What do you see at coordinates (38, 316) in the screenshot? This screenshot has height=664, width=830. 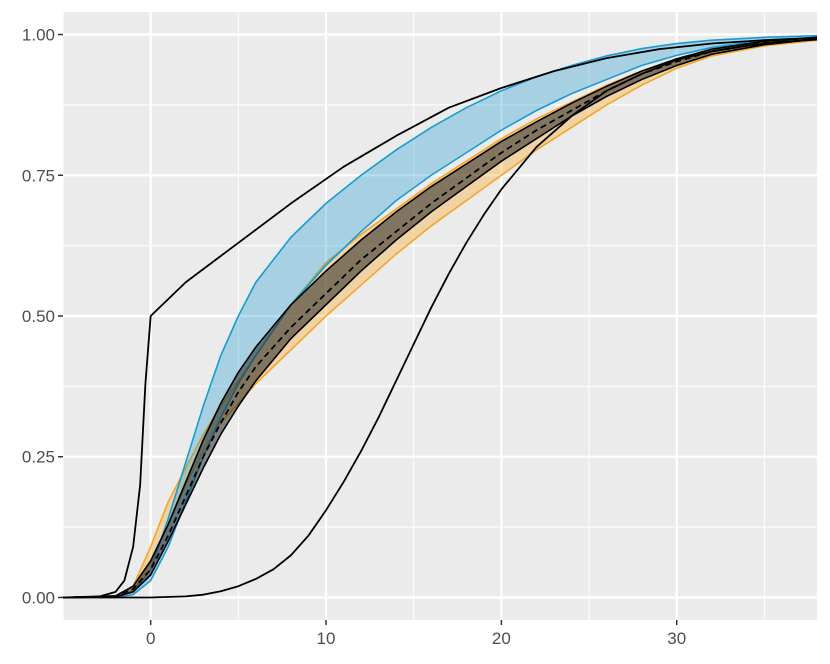 I see `y-tick-label: 0.50` at bounding box center [38, 316].